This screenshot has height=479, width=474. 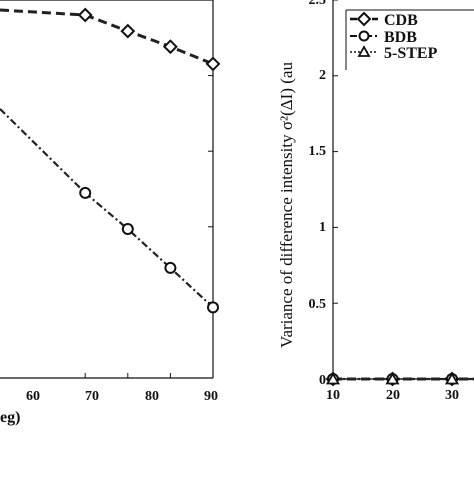 What do you see at coordinates (10, 417) in the screenshot?
I see `left-x-axis-title: eg)` at bounding box center [10, 417].